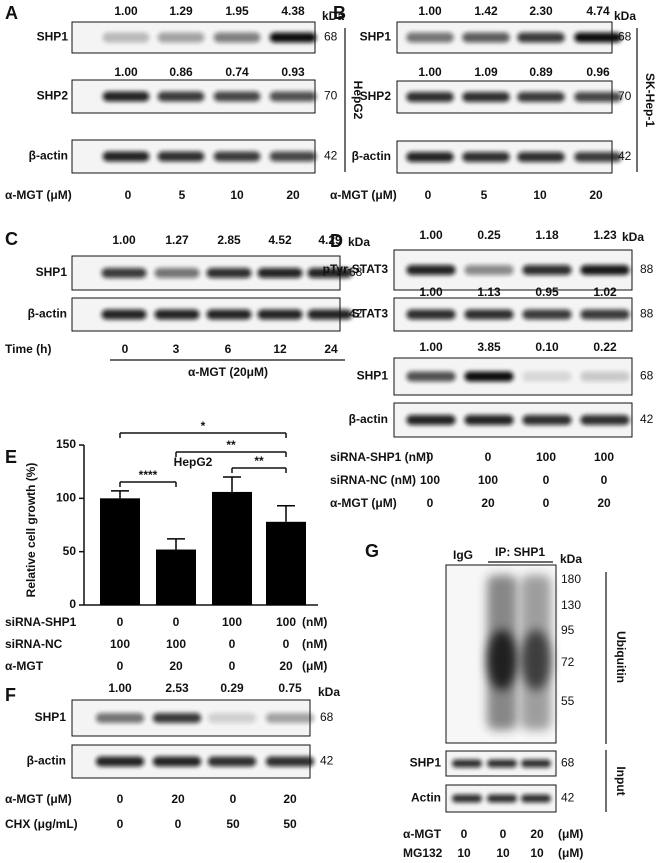 This screenshot has height=863, width=659. What do you see at coordinates (339, 13) in the screenshot?
I see `panel-letter: B` at bounding box center [339, 13].